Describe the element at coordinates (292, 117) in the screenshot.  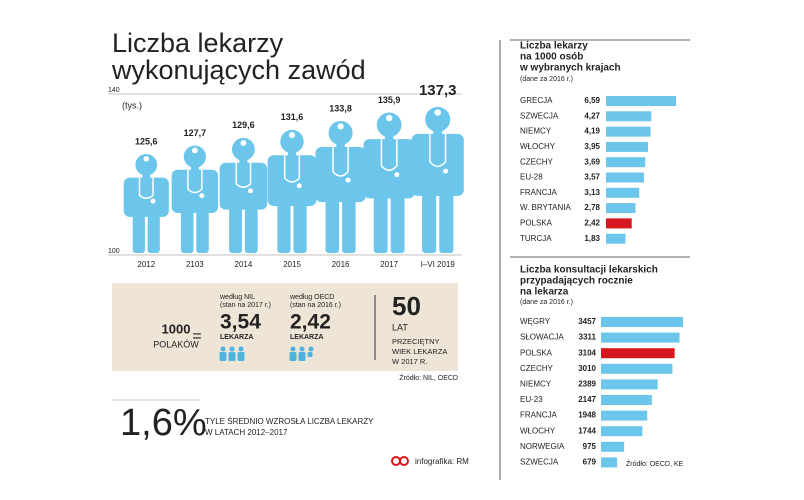
I see `value-label: 131,6` at that location.